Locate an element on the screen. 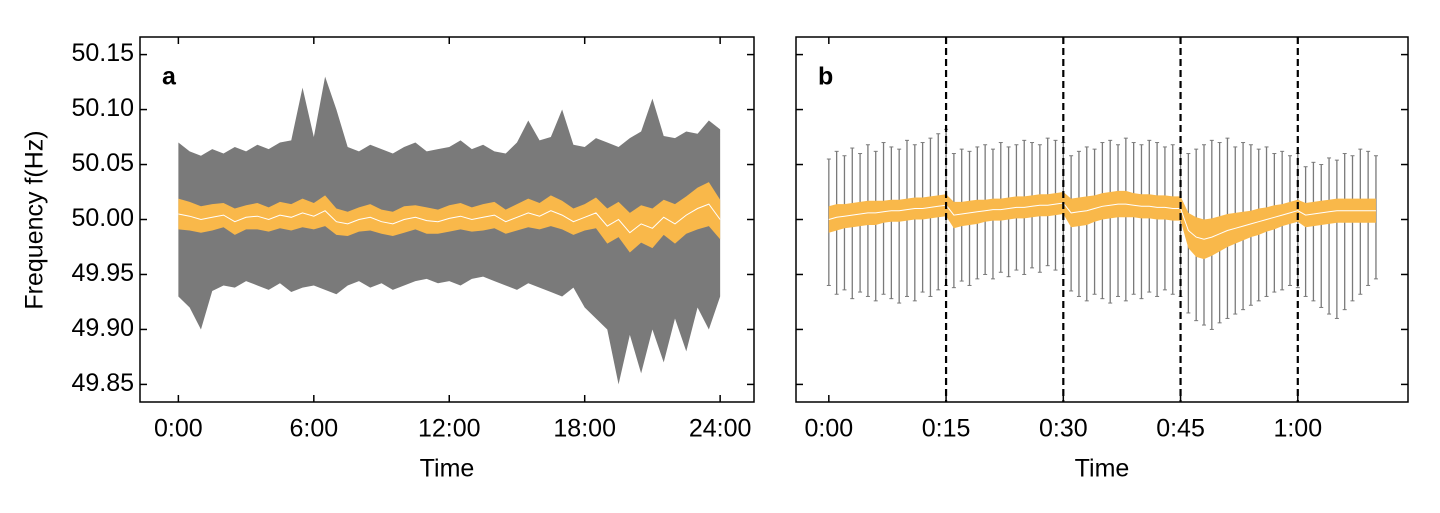 The width and height of the screenshot is (1440, 513). x-tick-label: 18:00 is located at coordinates (584, 429).